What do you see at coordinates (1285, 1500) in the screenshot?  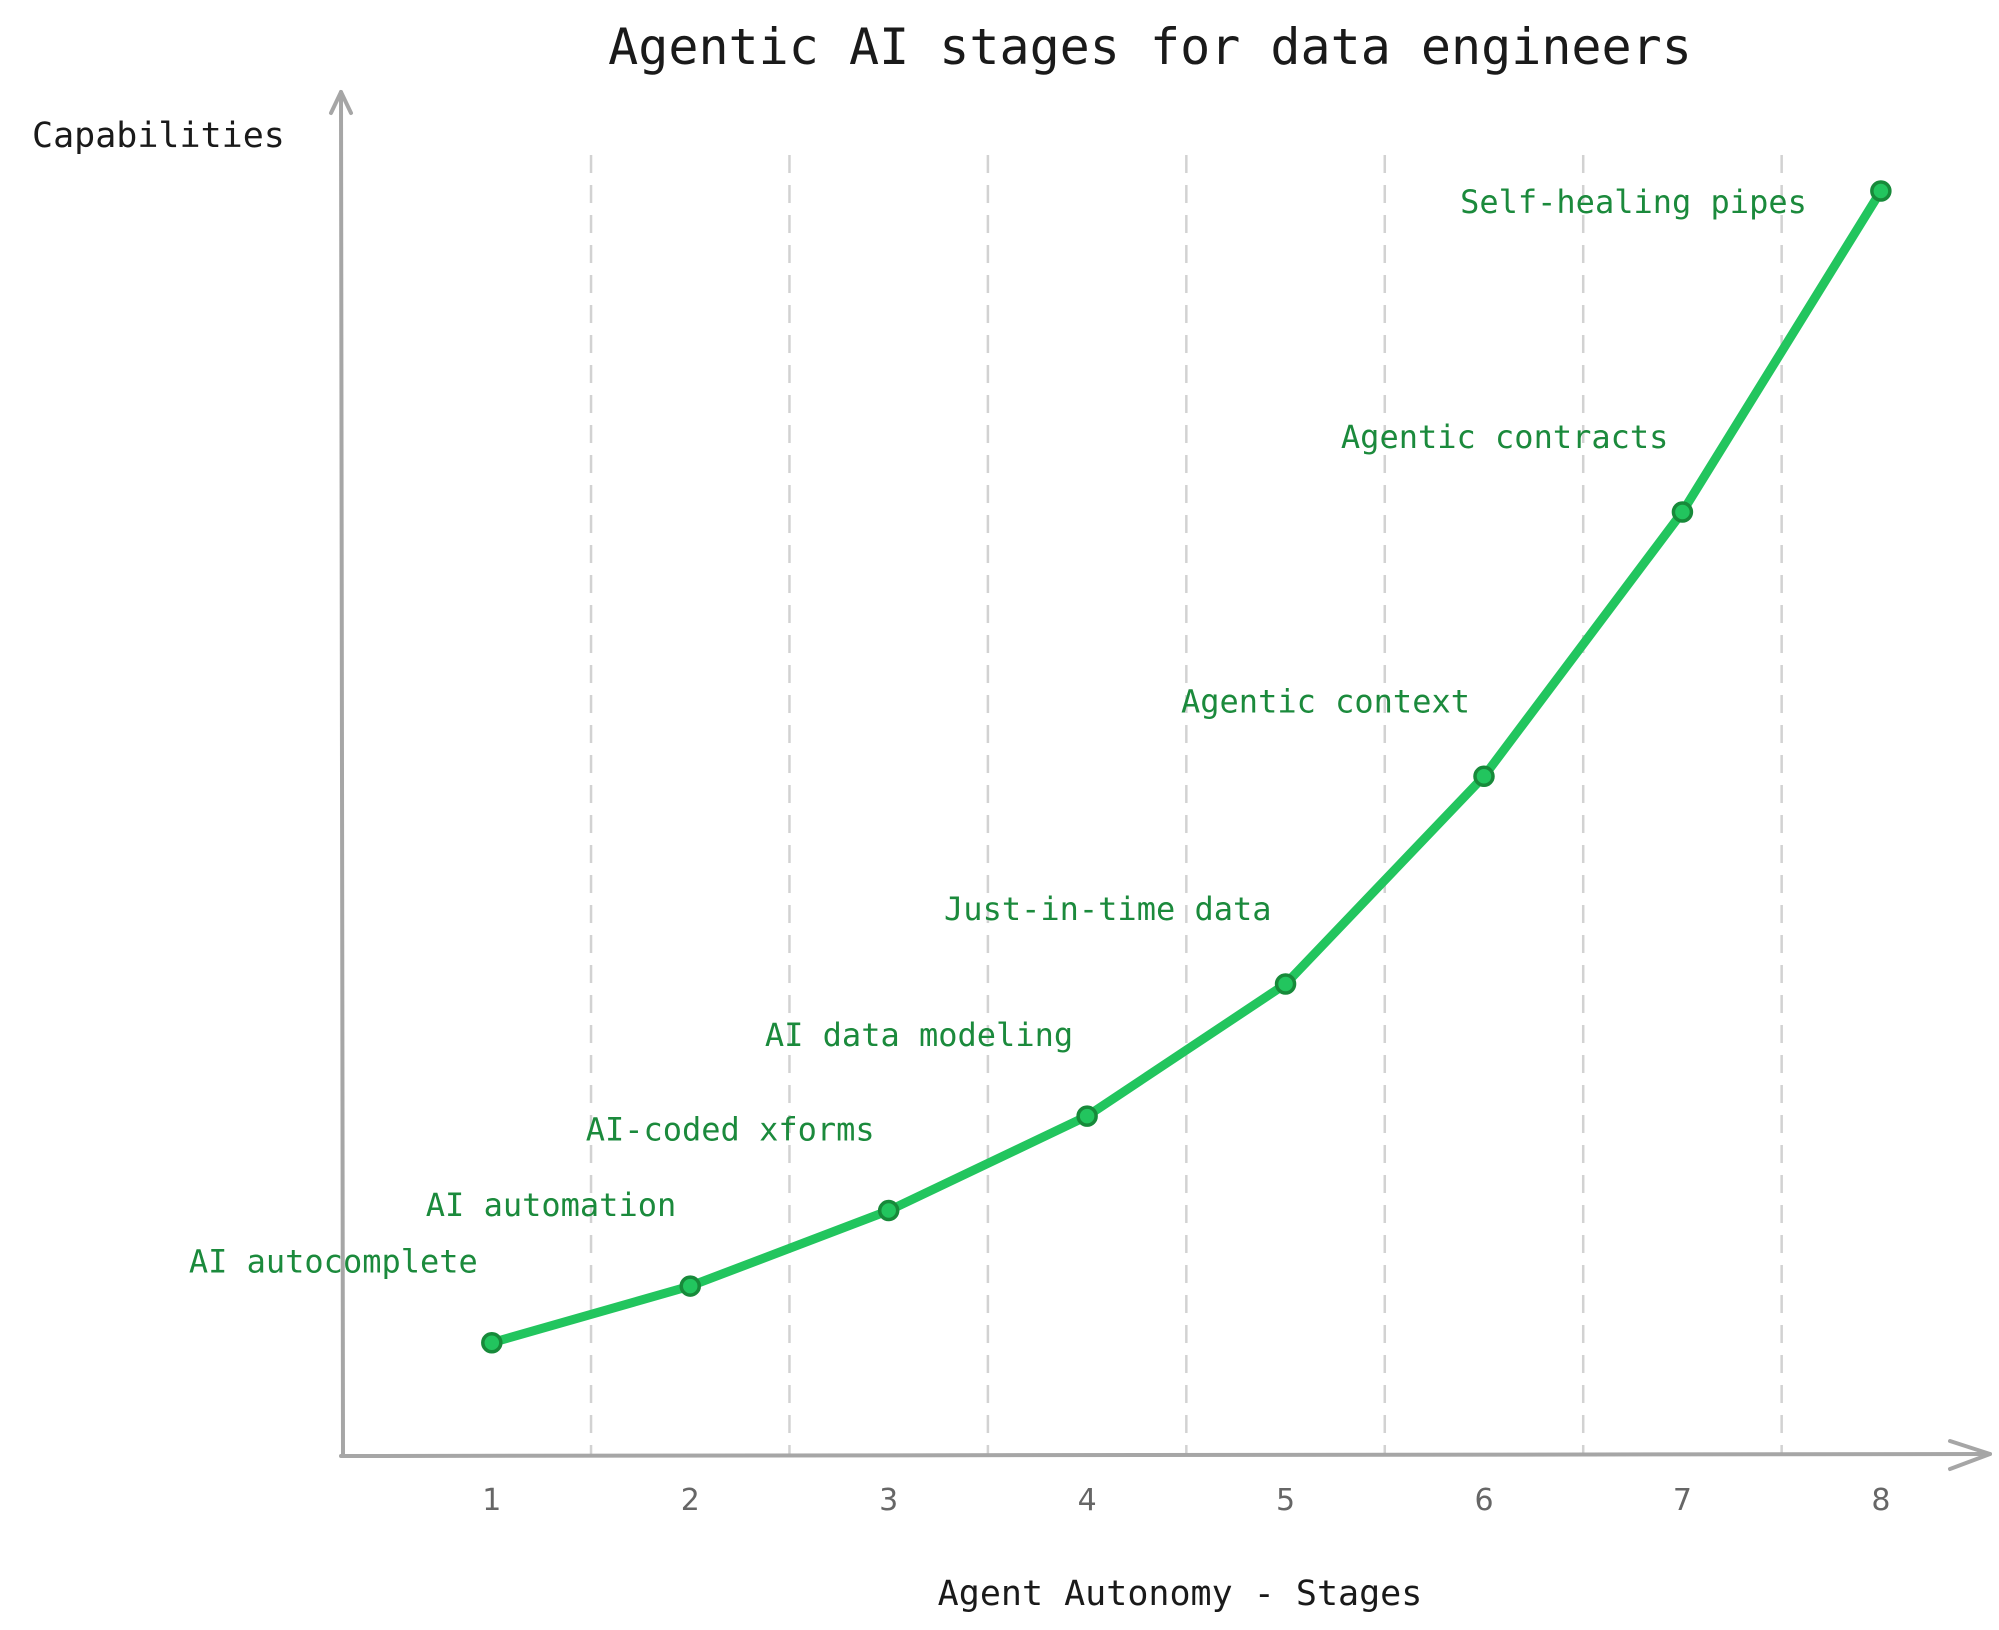 I see `x-tick-label: 5` at bounding box center [1285, 1500].